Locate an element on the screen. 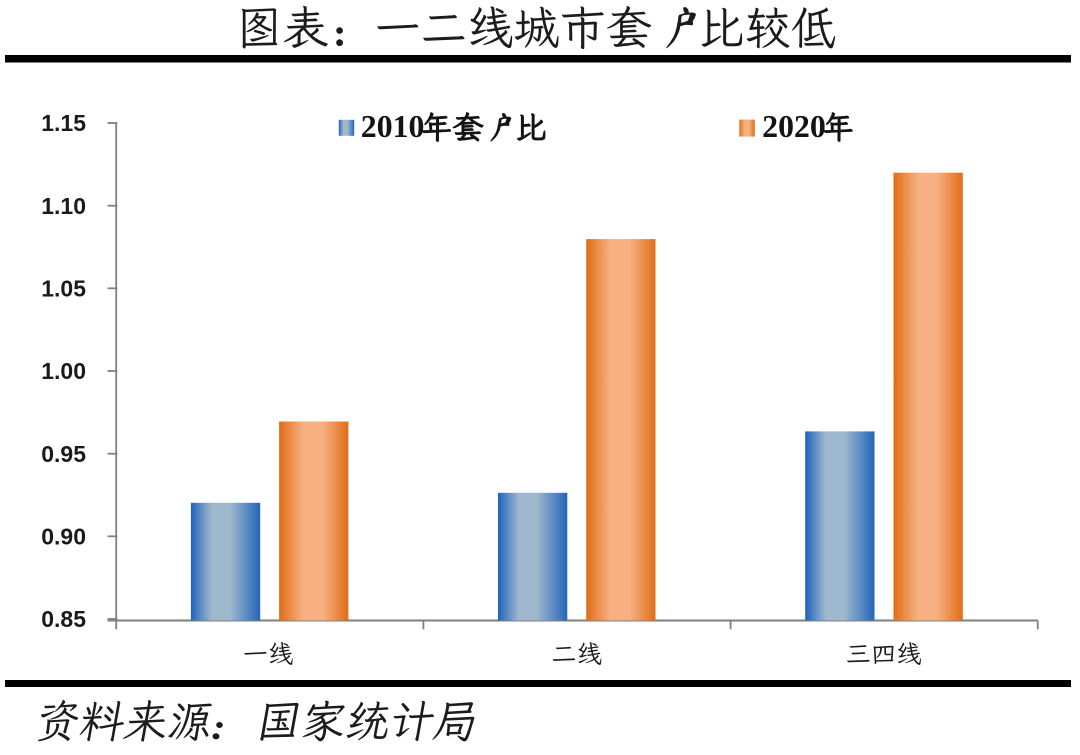 The height and width of the screenshot is (755, 1080). svg-text: 1.15 is located at coordinates (63, 123).